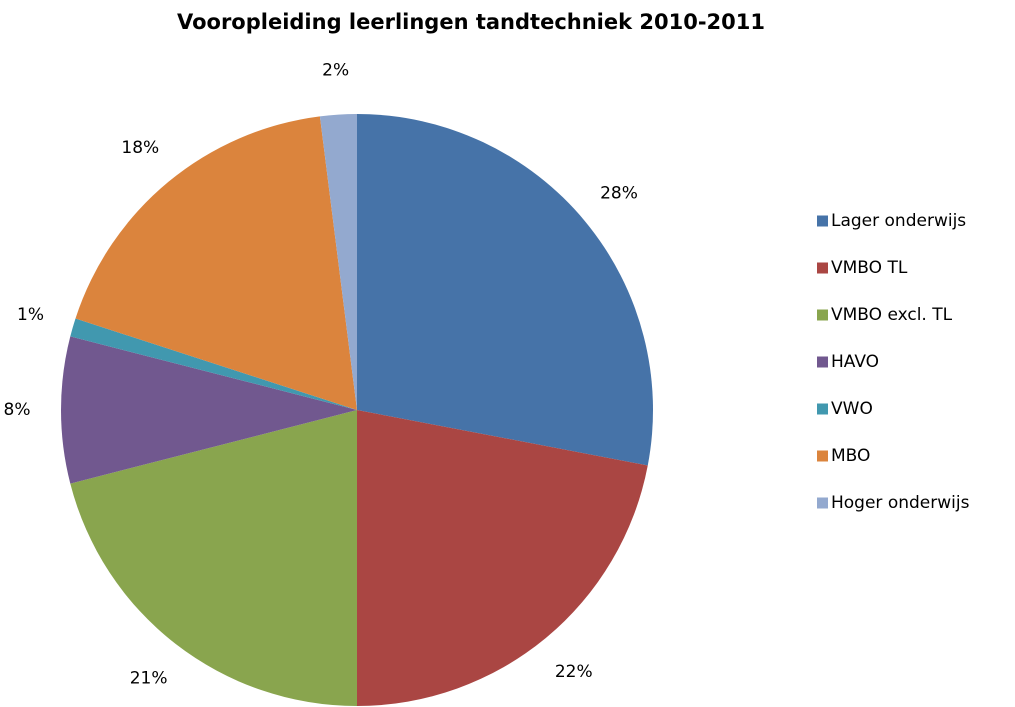 The image size is (1015, 707). I want to click on legend-label: VMBO excl. TL, so click(892, 315).